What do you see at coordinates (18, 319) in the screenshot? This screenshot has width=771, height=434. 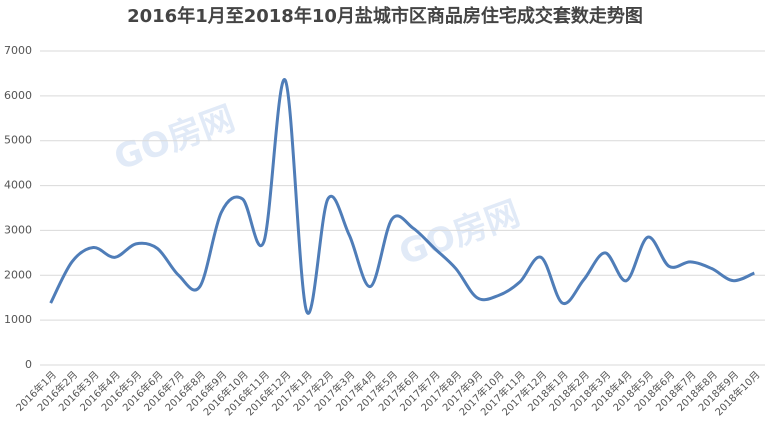 I see `y-tick-label: 1000` at bounding box center [18, 319].